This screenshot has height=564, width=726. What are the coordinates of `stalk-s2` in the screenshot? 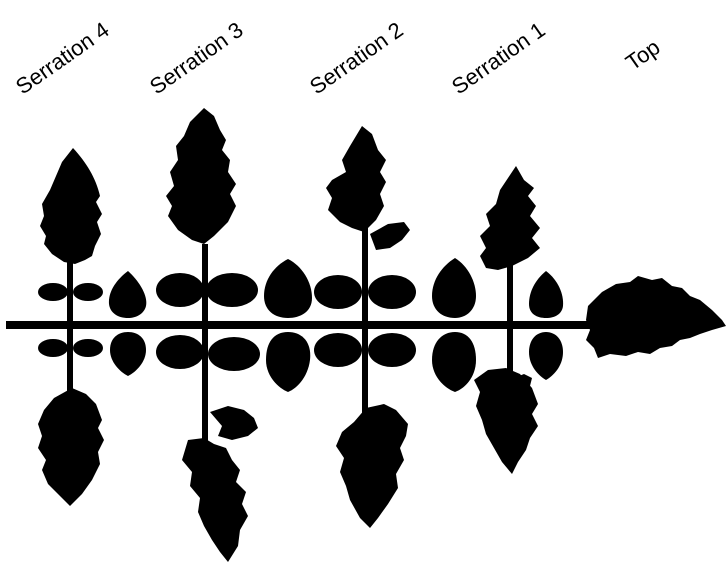 It's located at (365, 328).